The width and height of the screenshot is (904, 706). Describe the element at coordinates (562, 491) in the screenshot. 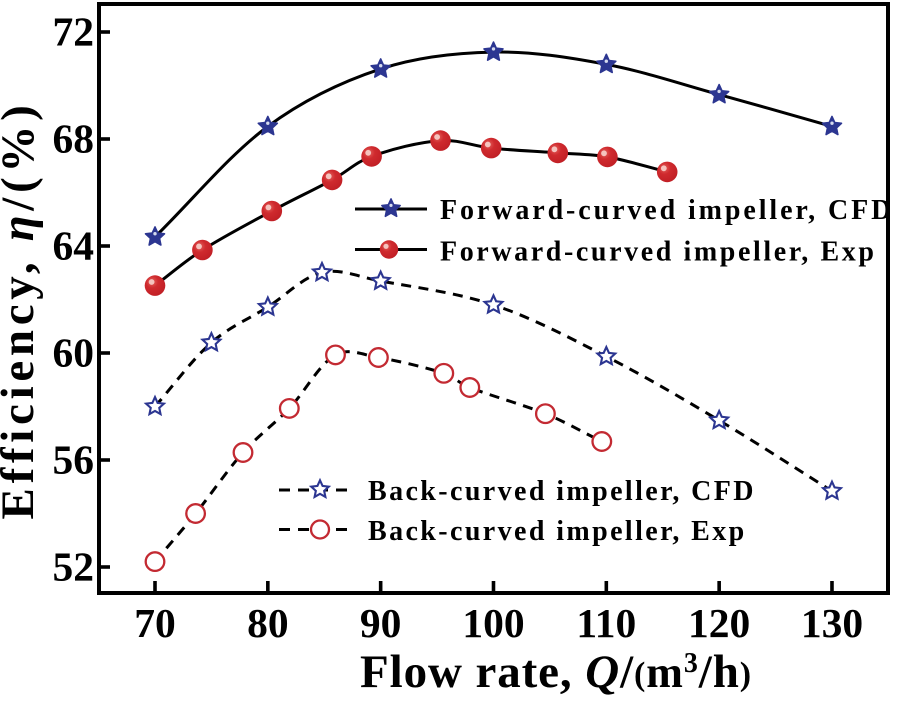

I see `svg-text: Back-curved impeller, CFD` at that location.